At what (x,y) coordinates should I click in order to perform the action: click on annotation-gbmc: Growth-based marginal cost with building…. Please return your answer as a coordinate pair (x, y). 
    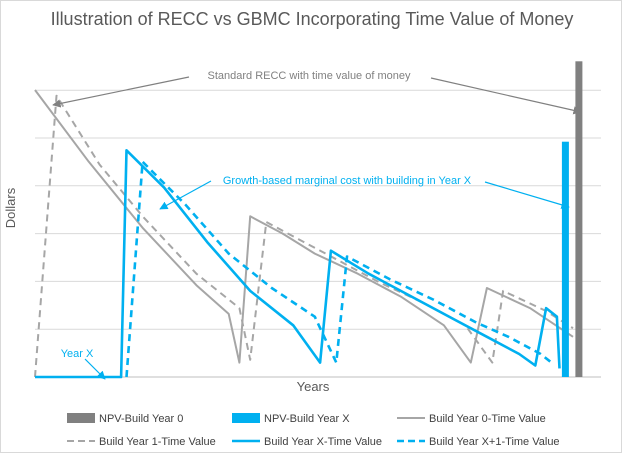
    Looking at the image, I should click on (347, 181).